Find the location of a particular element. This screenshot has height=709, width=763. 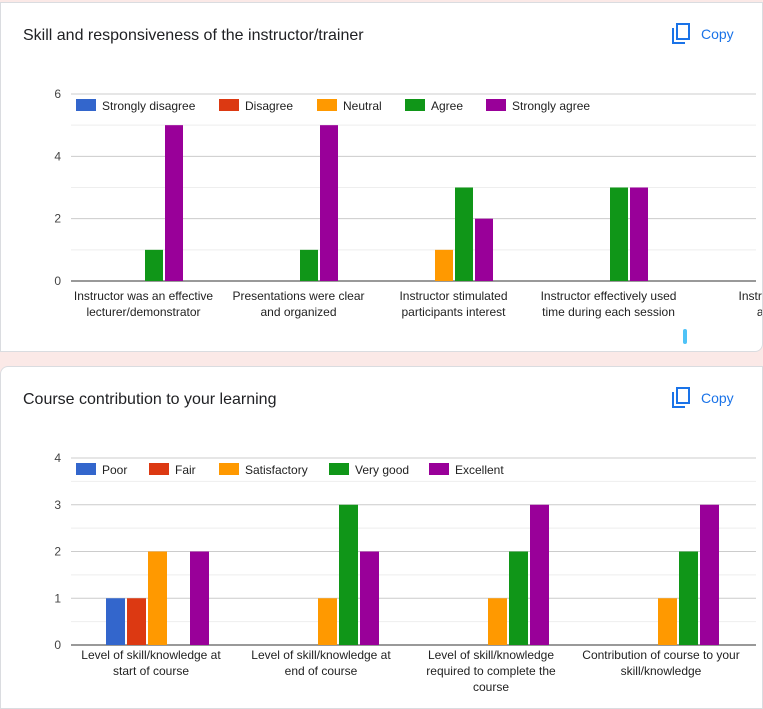

y-tick-label: 3 is located at coordinates (57, 505).